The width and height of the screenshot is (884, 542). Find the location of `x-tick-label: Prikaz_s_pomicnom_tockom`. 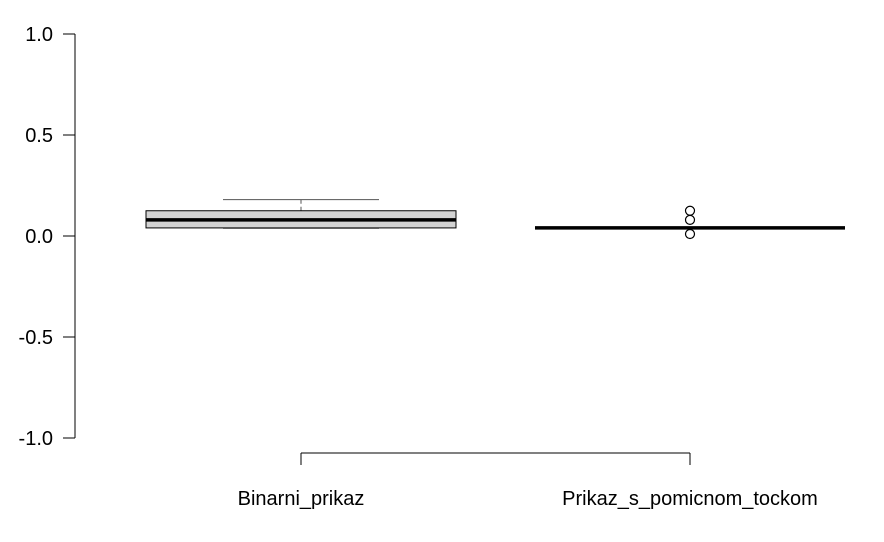

x-tick-label: Prikaz_s_pomicnom_tockom is located at coordinates (690, 499).